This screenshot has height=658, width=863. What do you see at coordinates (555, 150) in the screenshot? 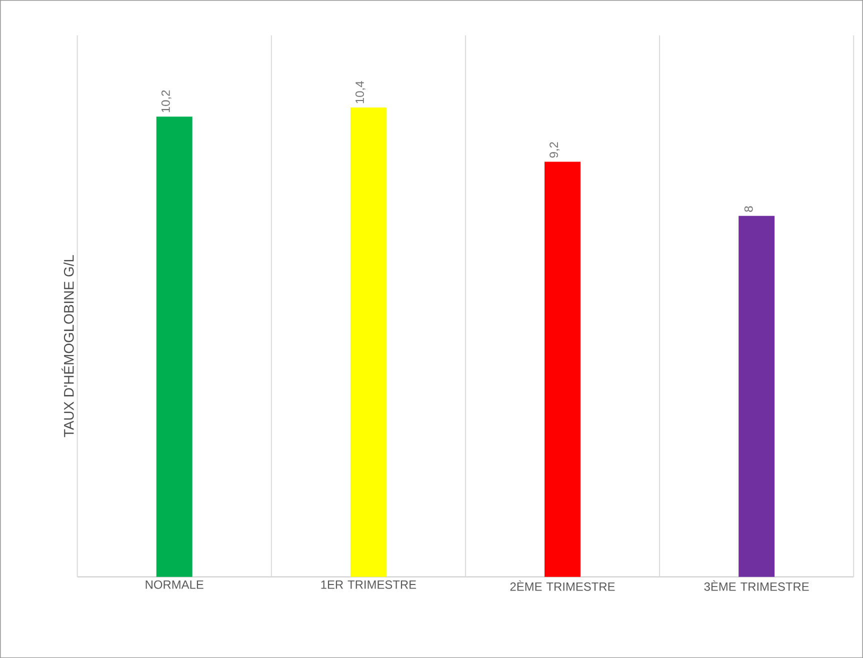
I see `data-label: 9,2` at bounding box center [555, 150].